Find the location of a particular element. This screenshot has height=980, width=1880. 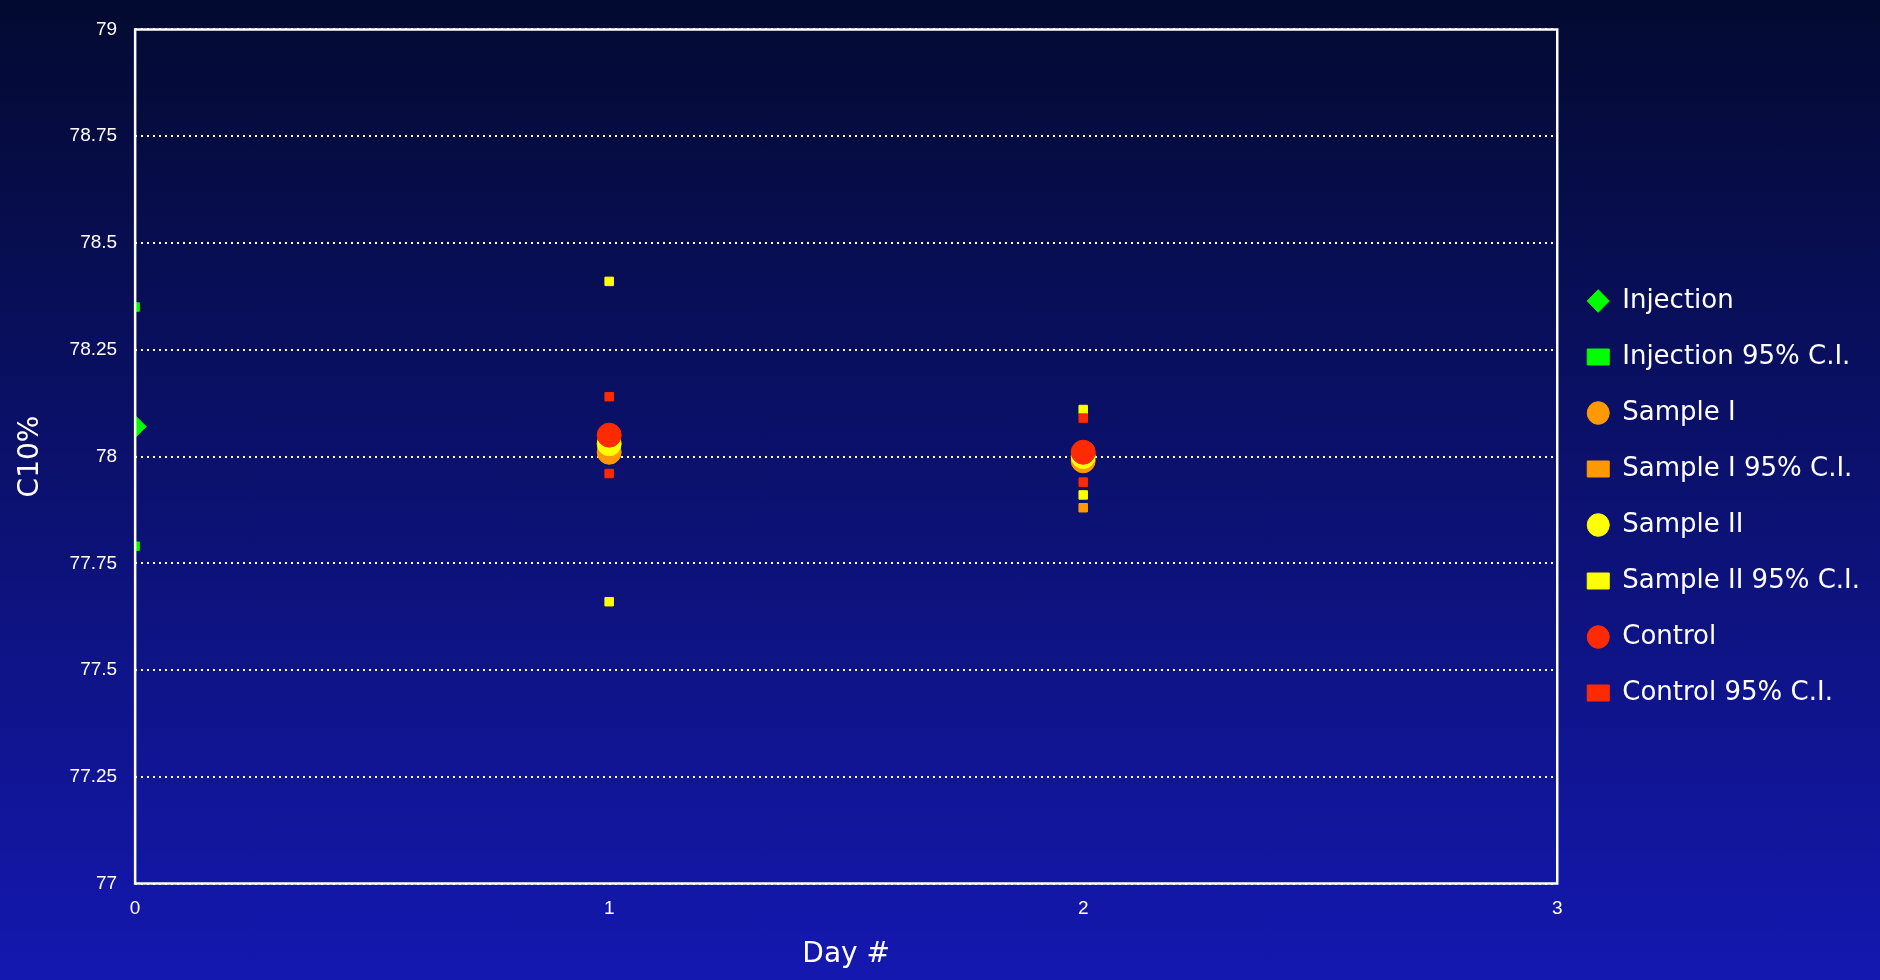

legend-label: Injection 95% C.I. is located at coordinates (1736, 354).